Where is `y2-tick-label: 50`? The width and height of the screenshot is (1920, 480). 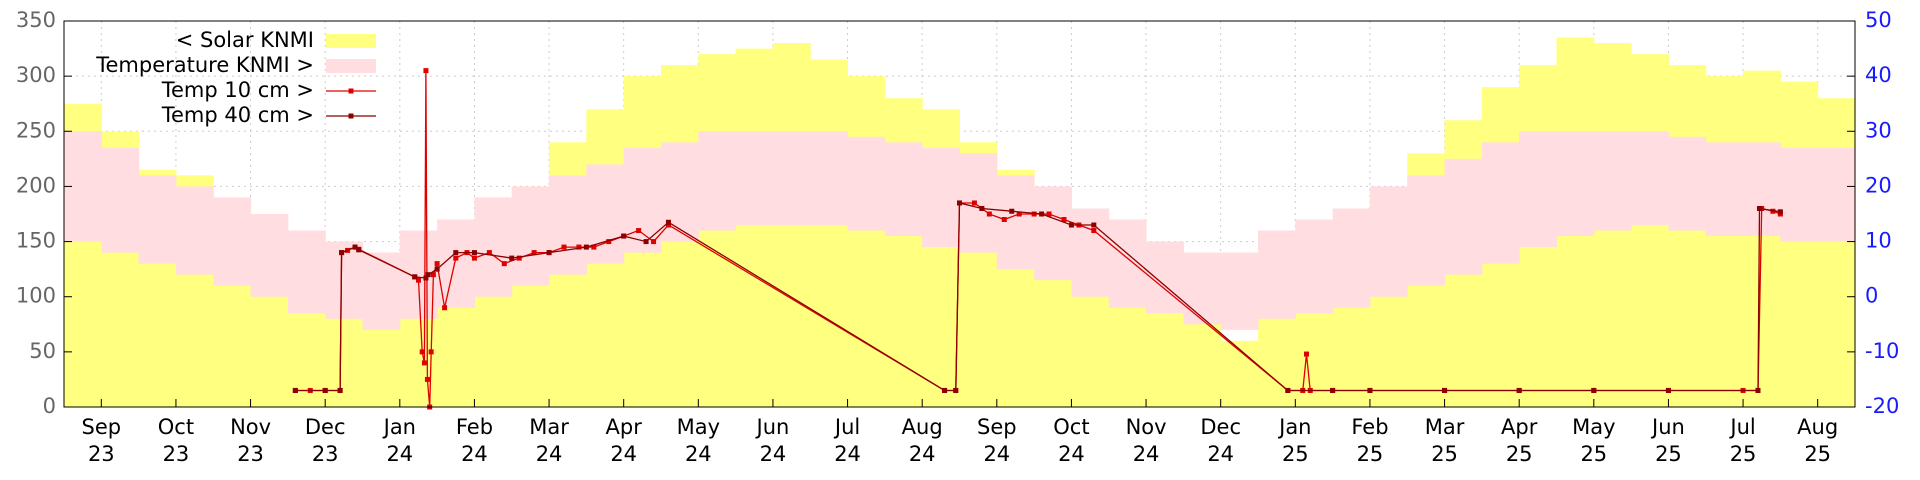
y2-tick-label: 50 is located at coordinates (1878, 20).